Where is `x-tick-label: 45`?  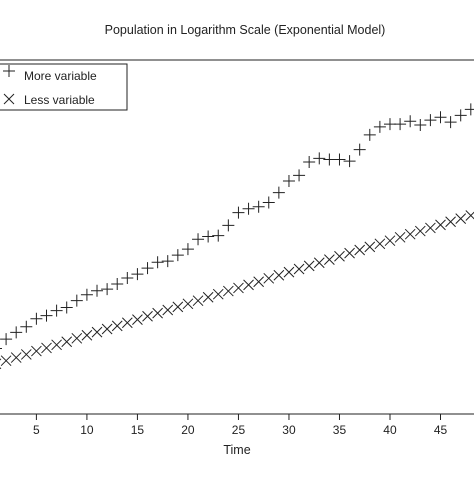
x-tick-label: 45 is located at coordinates (441, 430).